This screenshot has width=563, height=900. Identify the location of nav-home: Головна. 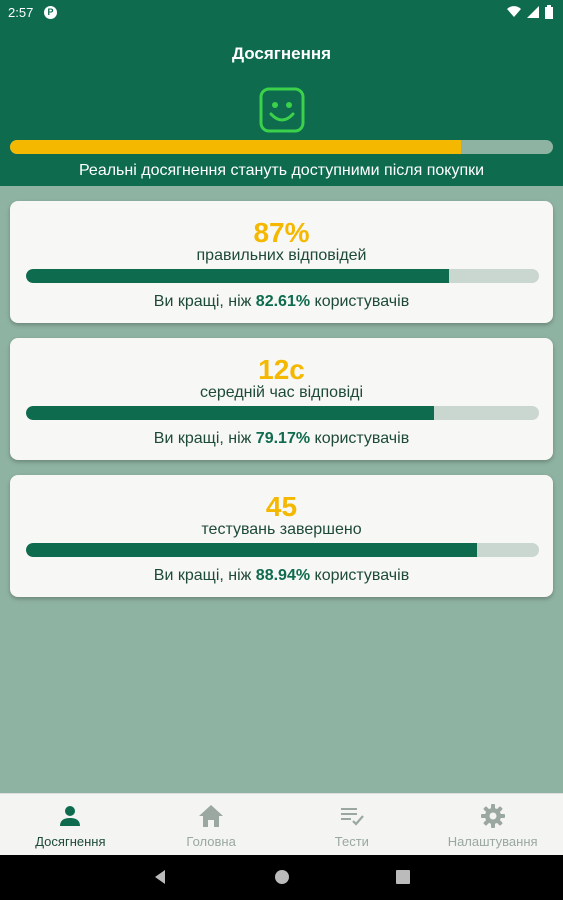
(211, 824).